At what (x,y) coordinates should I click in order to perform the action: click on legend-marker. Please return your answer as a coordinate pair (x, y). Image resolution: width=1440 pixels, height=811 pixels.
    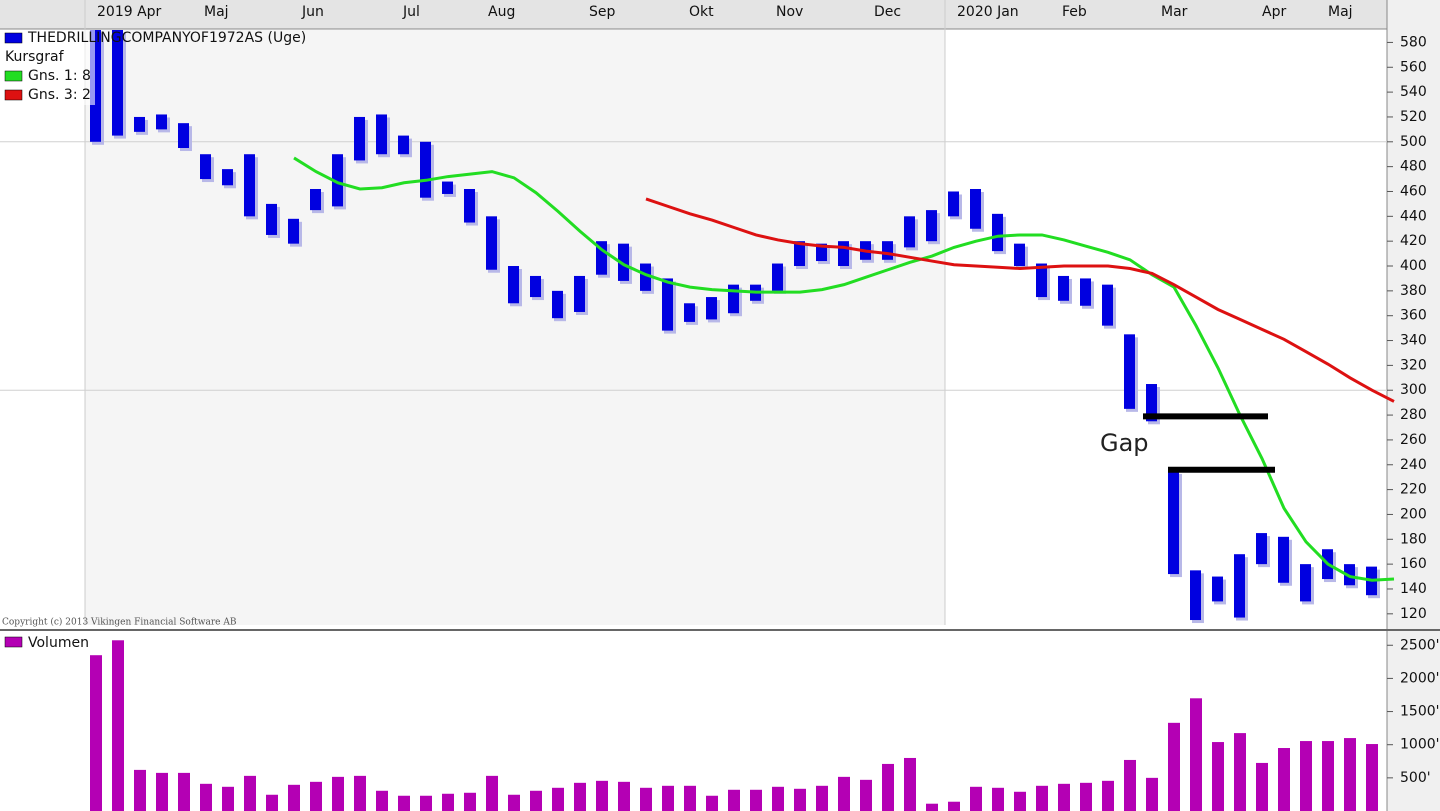
    Looking at the image, I should click on (13, 642).